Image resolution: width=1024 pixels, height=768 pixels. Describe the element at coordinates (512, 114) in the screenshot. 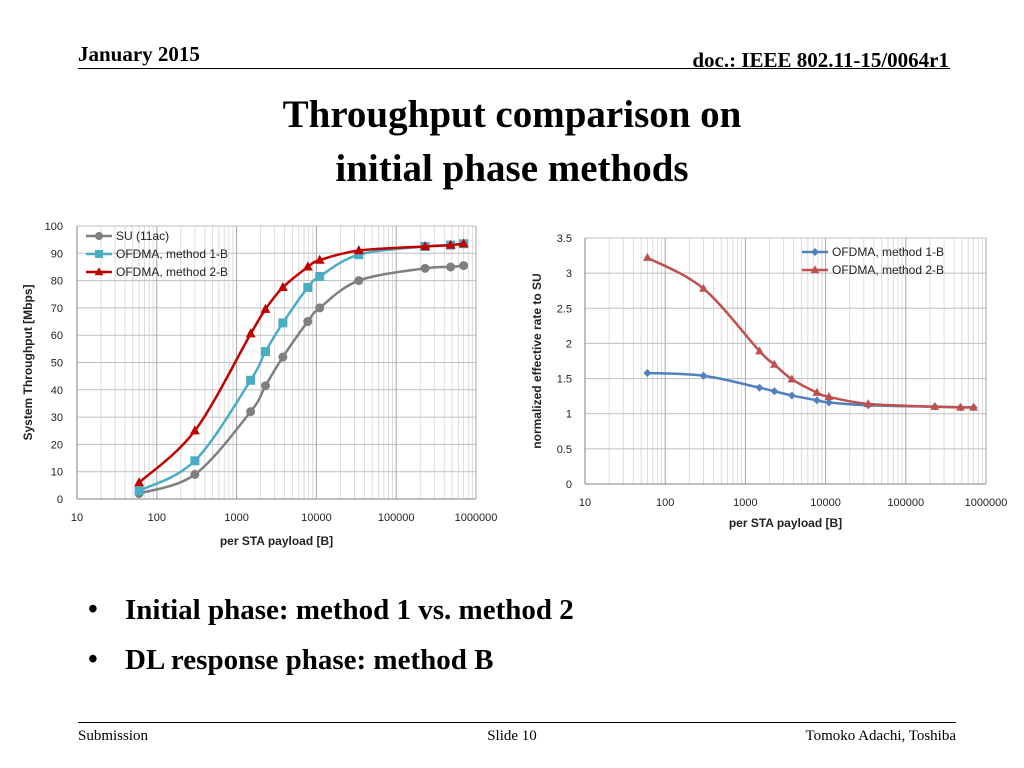

I see `slide-title-line-1: Throughput comparison on` at that location.